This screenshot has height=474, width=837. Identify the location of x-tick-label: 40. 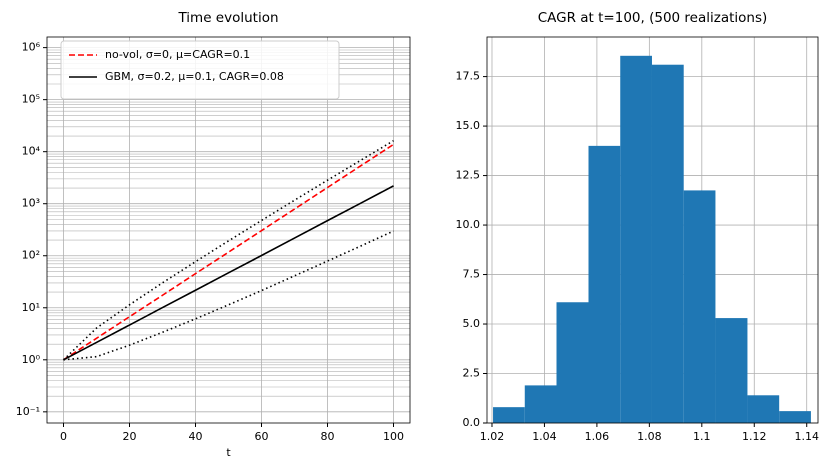
(196, 436).